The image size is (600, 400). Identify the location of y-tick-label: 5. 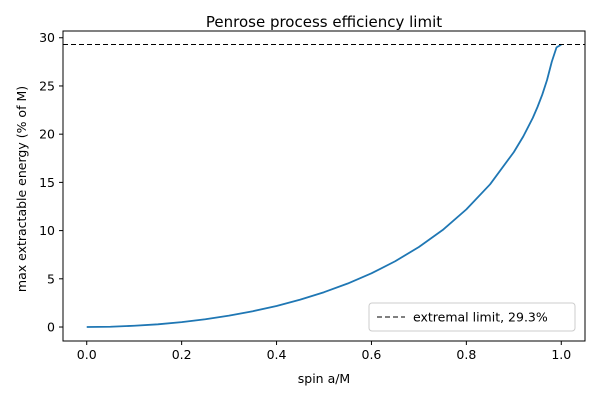
(51, 278).